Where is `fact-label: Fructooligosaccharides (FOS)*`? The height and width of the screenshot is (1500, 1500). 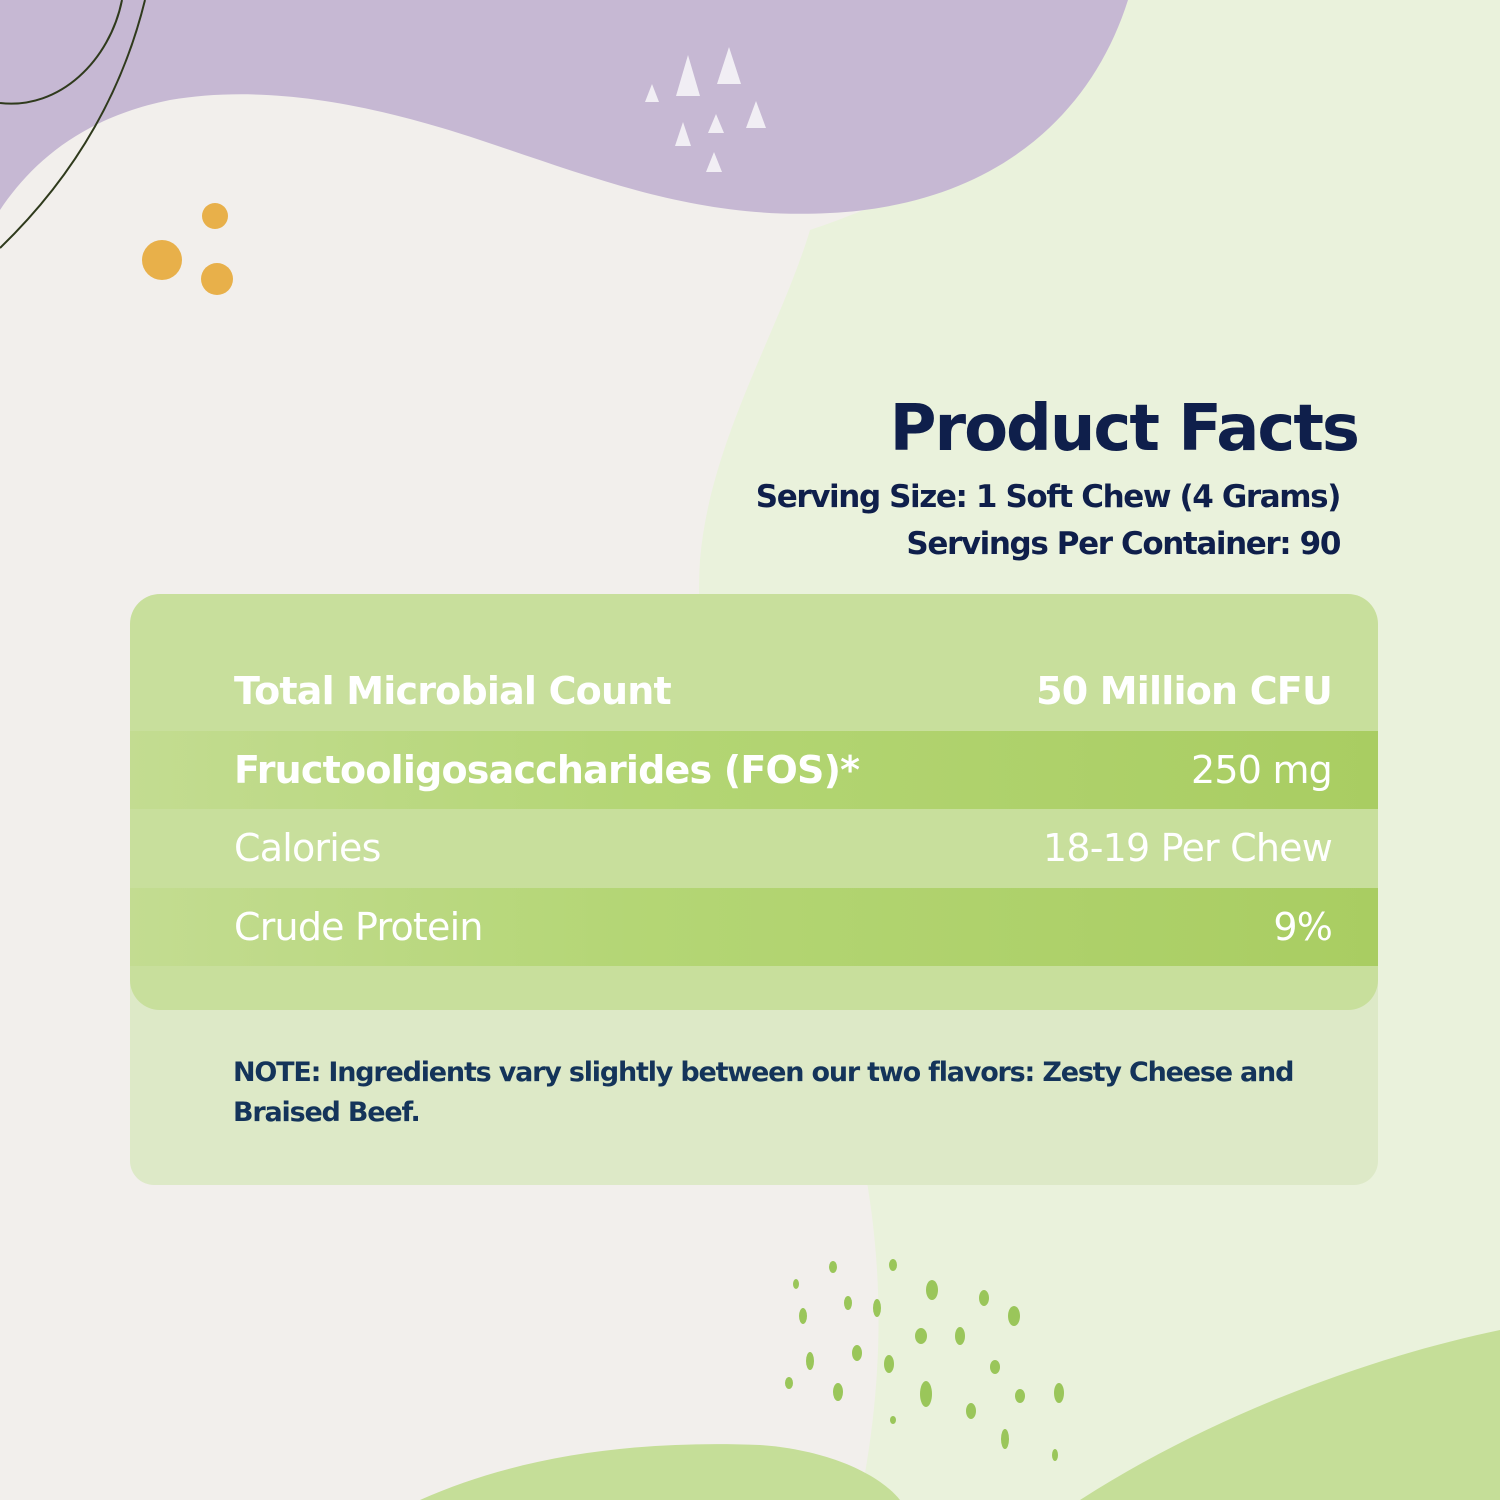 fact-label: Fructooligosaccharides (FOS)* is located at coordinates (547, 770).